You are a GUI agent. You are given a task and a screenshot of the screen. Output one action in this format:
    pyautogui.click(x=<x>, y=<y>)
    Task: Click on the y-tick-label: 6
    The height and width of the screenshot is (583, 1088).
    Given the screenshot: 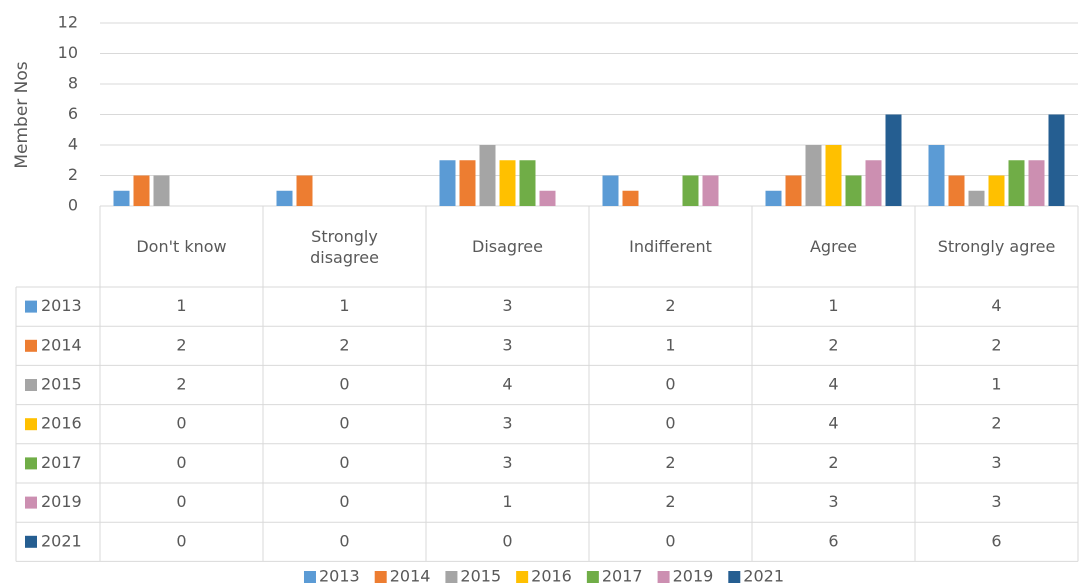 What is the action you would take?
    pyautogui.click(x=73, y=113)
    